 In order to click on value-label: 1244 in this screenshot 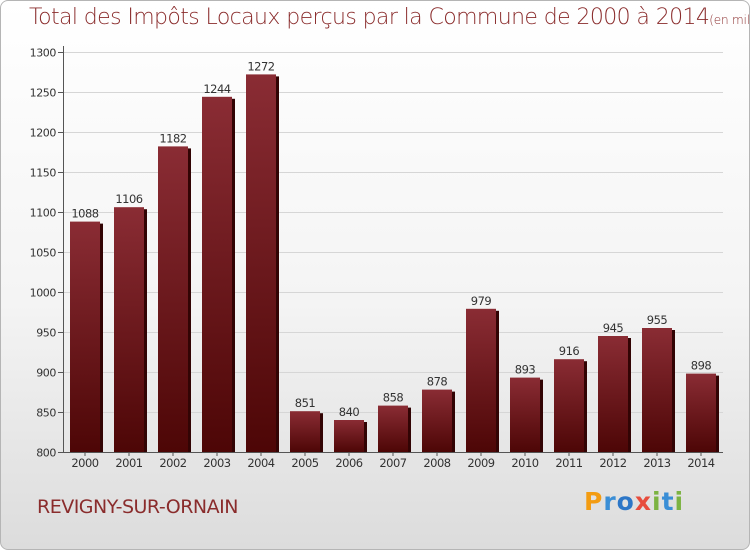, I will do `click(216, 89)`.